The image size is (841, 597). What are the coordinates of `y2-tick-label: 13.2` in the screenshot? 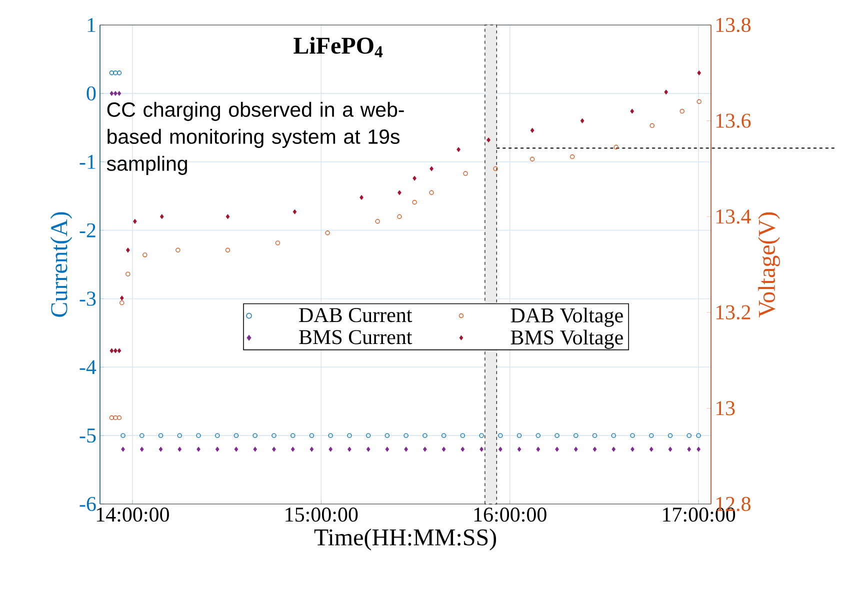 It's located at (733, 312).